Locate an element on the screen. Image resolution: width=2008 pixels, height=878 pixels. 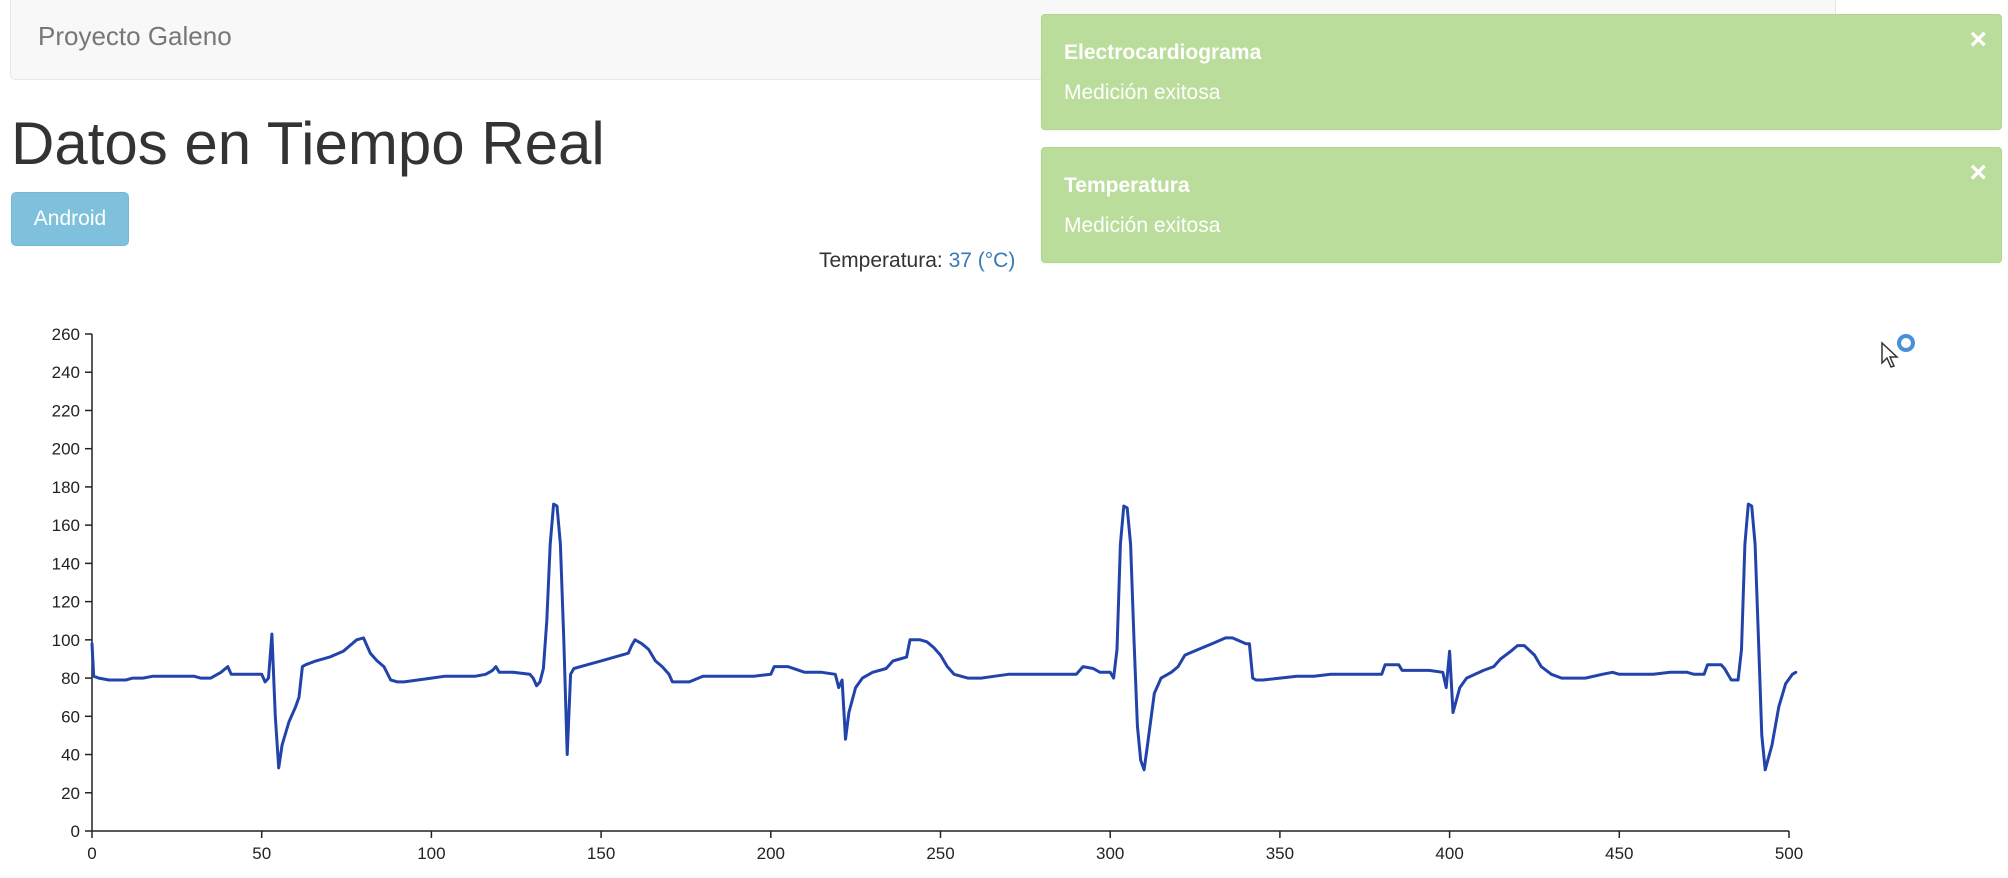
notification-toast-temperature: Temperatura Medición exitosa × is located at coordinates (1521, 205).